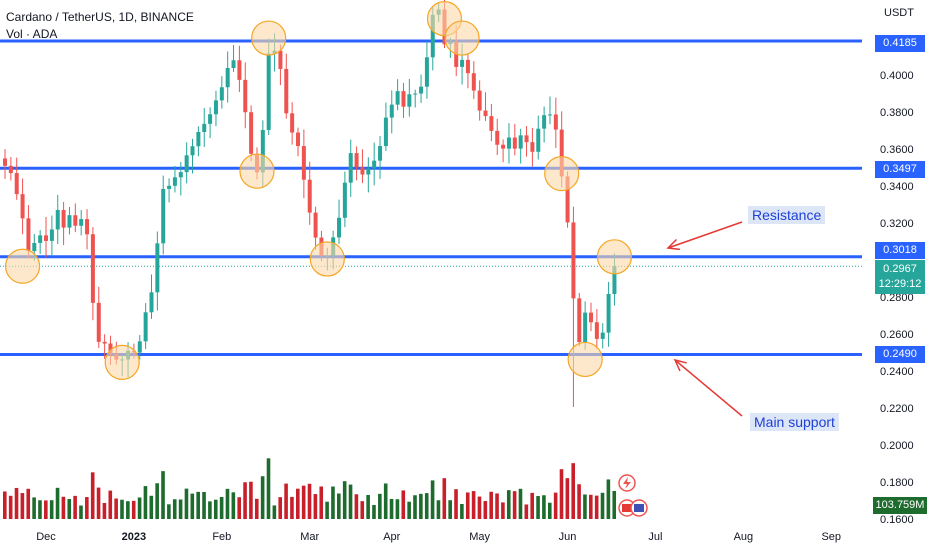 The height and width of the screenshot is (550, 932). Describe the element at coordinates (633, 495) in the screenshot. I see `event-icons` at that location.